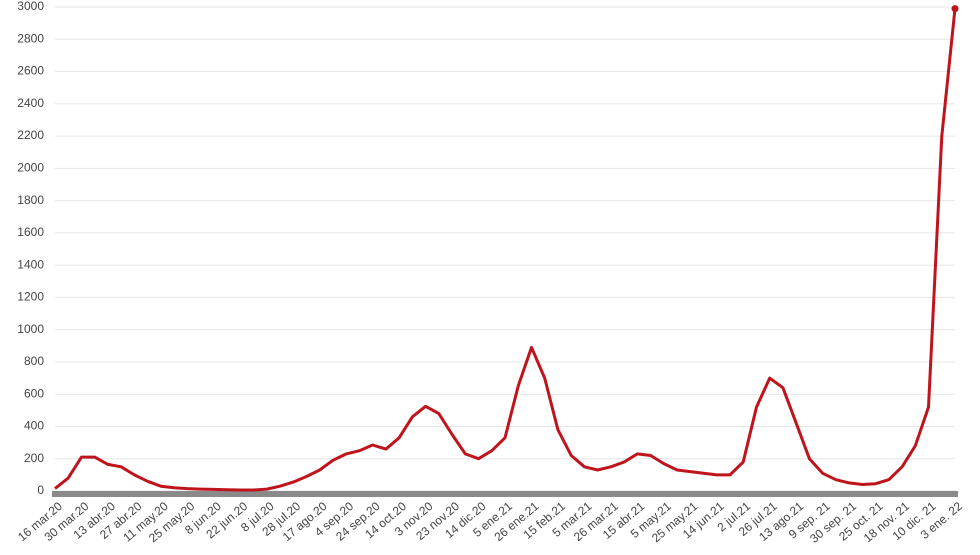  What do you see at coordinates (30, 200) in the screenshot?
I see `y-tick-label: 1800` at bounding box center [30, 200].